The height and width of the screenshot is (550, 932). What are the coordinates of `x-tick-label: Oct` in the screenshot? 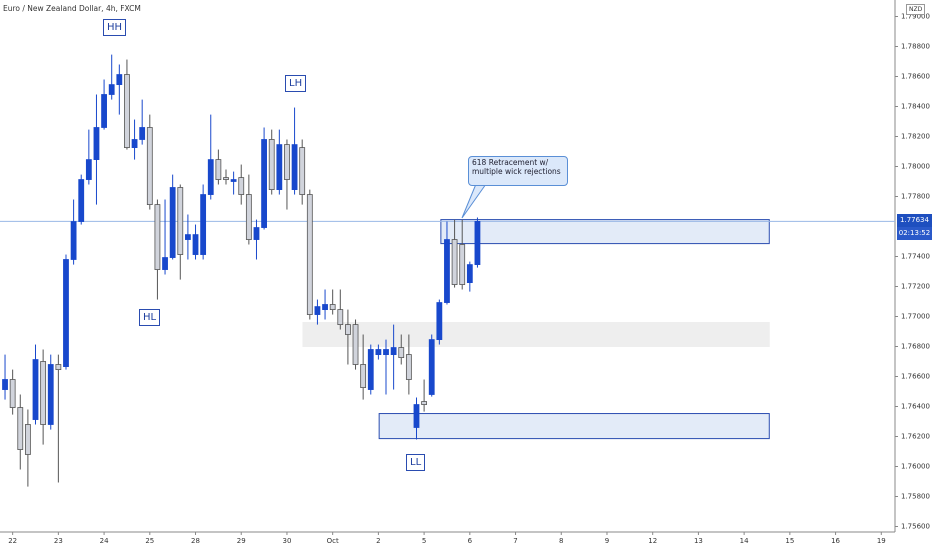 It's located at (333, 541).